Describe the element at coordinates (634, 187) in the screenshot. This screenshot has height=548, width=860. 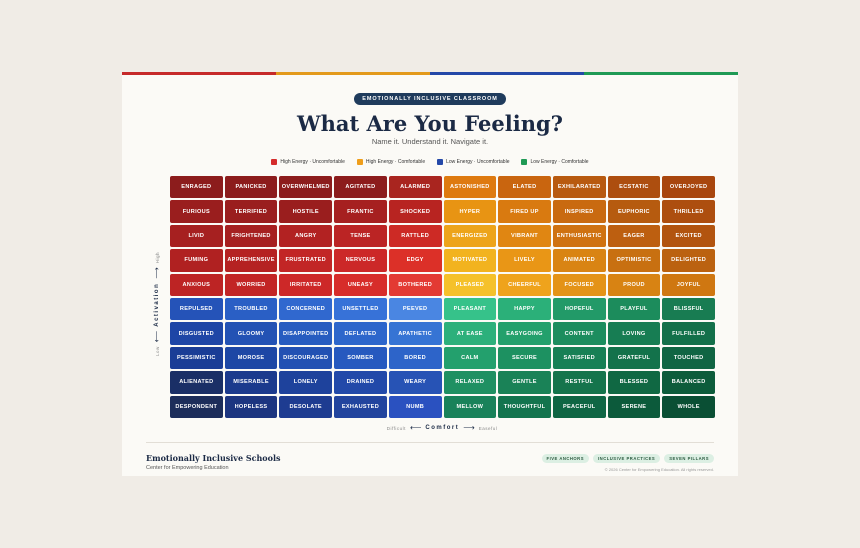
I see `feeling-cell: Ecstatic` at that location.